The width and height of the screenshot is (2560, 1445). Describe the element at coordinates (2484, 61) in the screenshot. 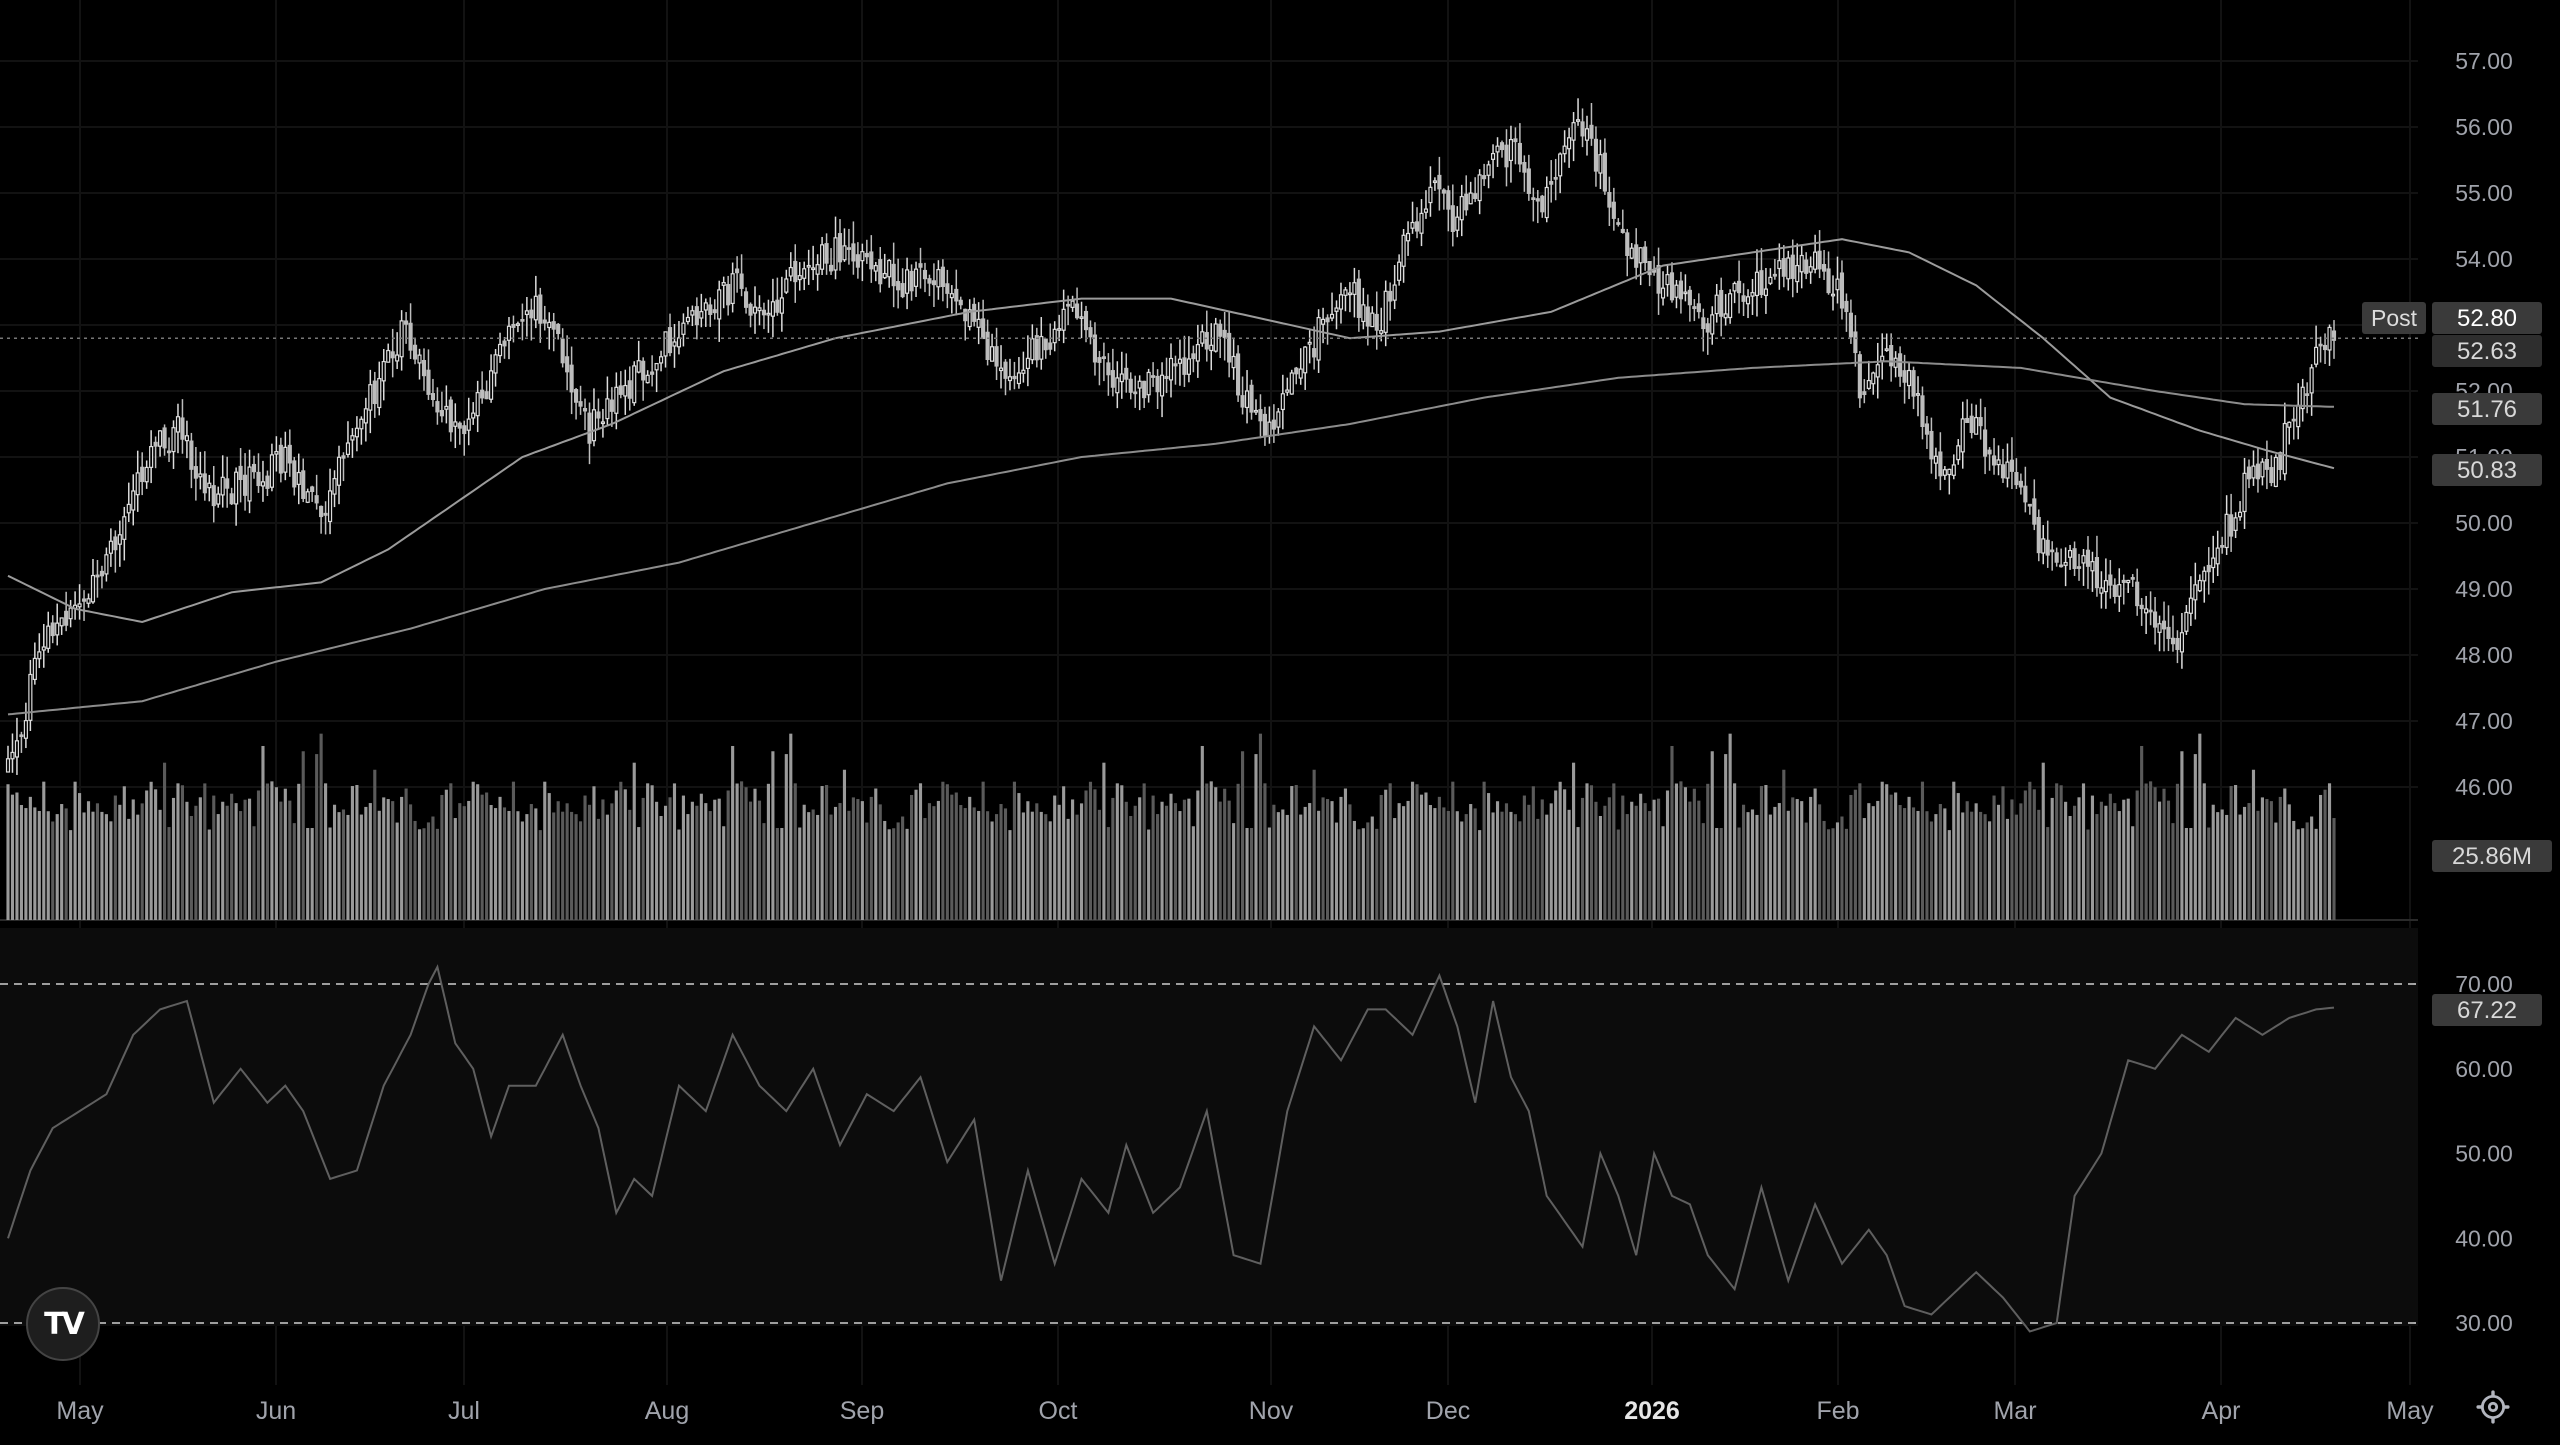

I see `price-axis-tick-label: 57.00` at that location.